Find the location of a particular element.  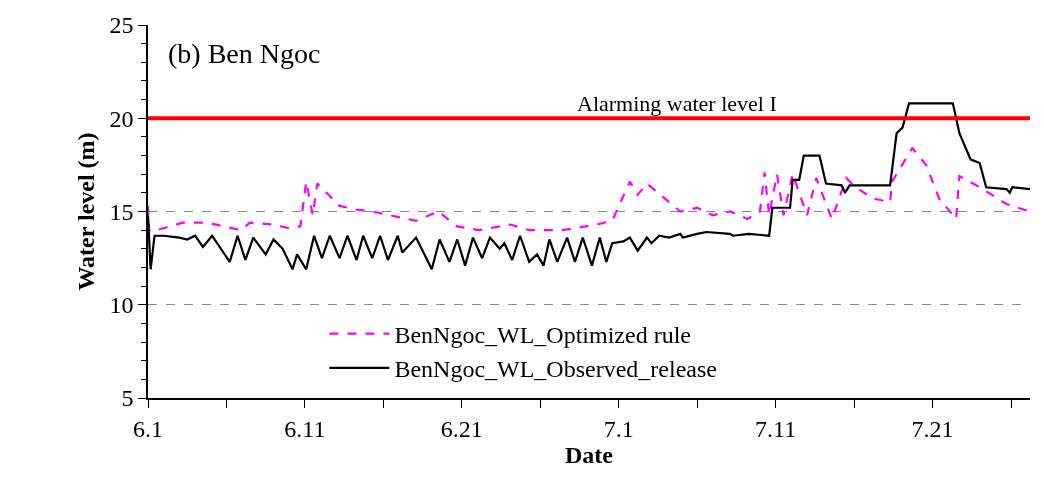

x-tick-label: 7.1 is located at coordinates (618, 428).